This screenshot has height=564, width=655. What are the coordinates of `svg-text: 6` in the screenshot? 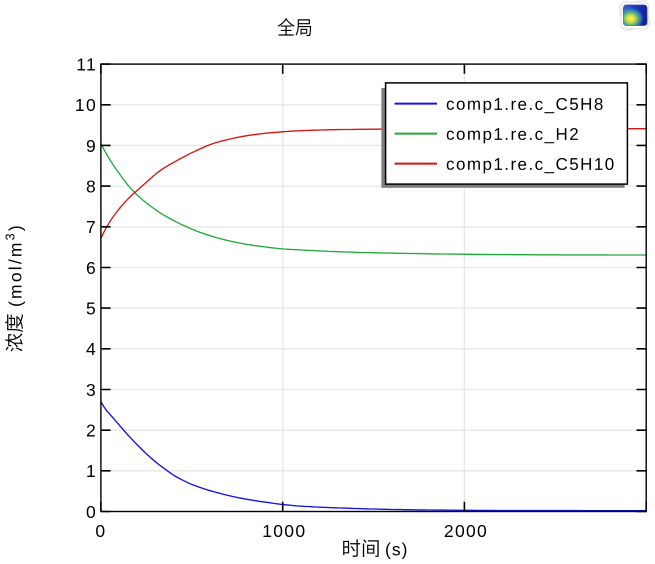 It's located at (91, 268).